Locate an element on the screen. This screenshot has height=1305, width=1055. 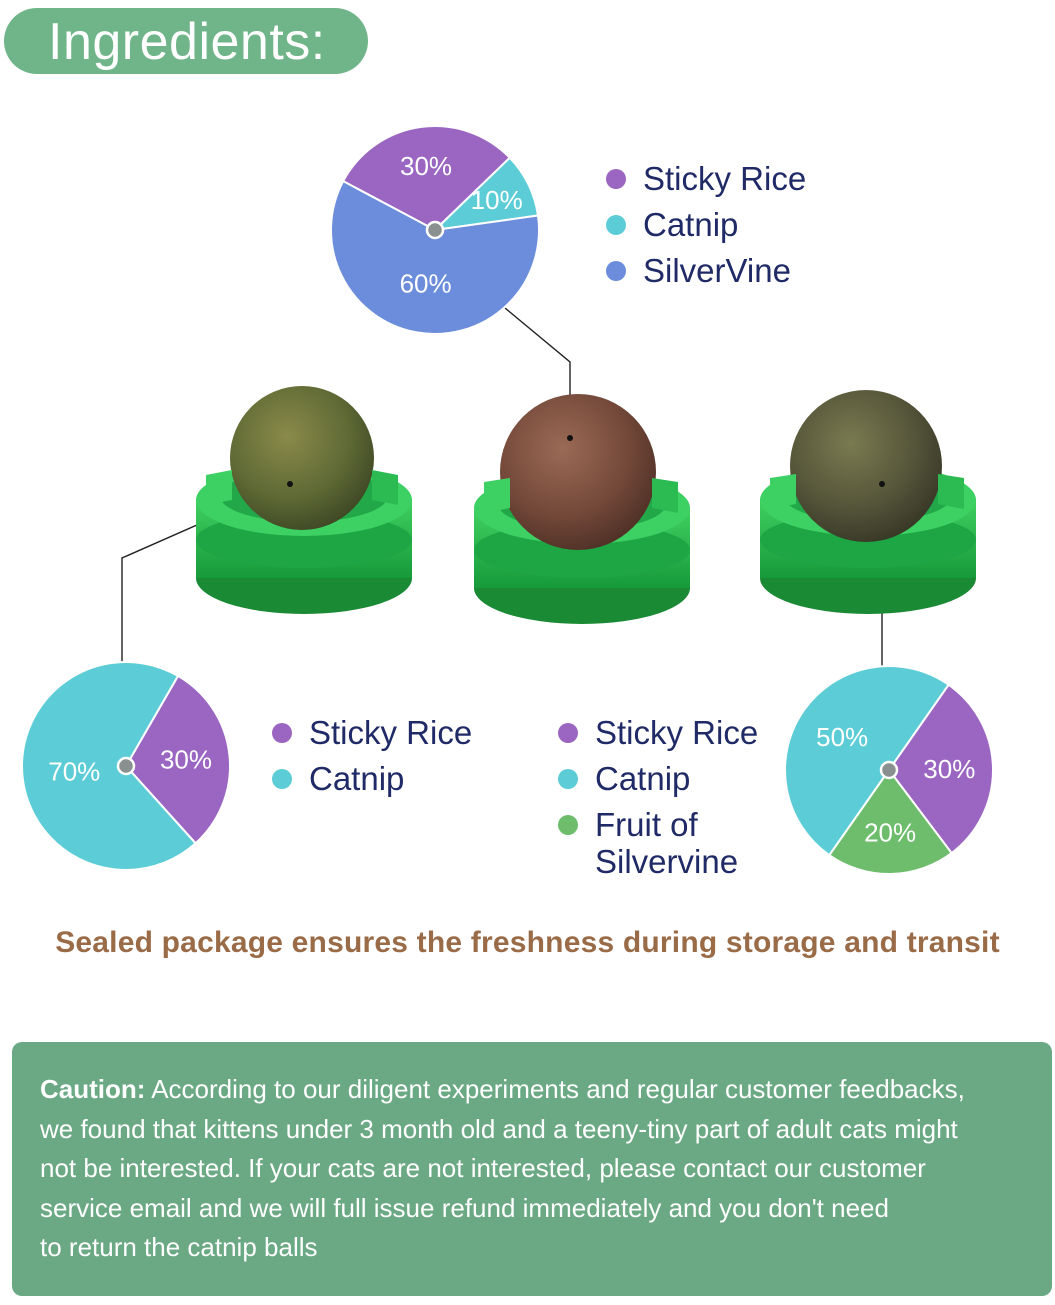
pie-slice-label: 50% is located at coordinates (842, 737).